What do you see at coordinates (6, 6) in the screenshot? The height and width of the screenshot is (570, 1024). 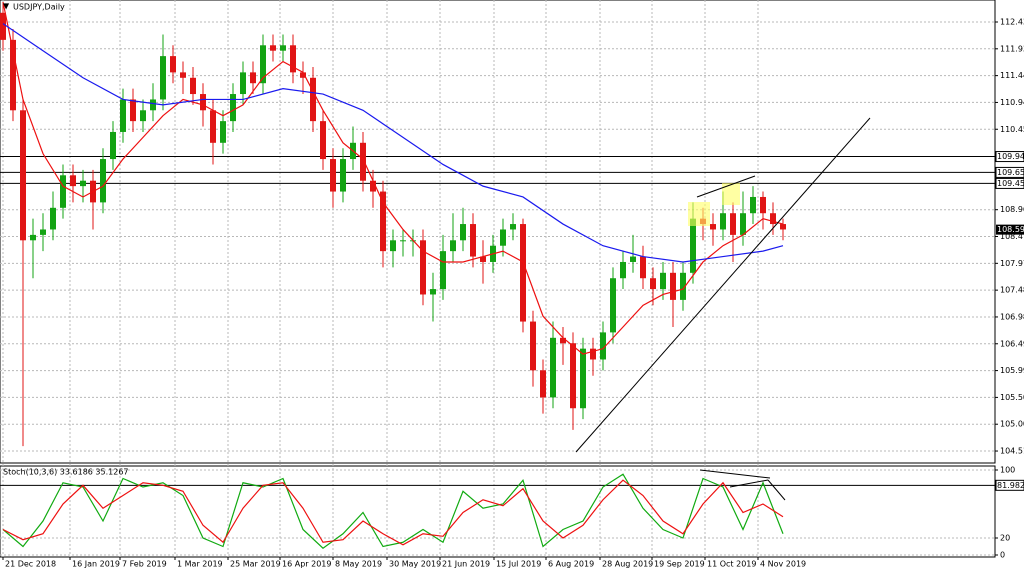 I see `menu-icon: ▼` at bounding box center [6, 6].